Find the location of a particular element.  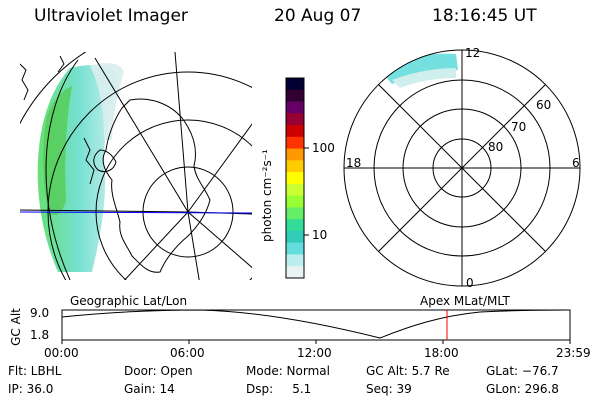

timeline-frame is located at coordinates (316, 325).